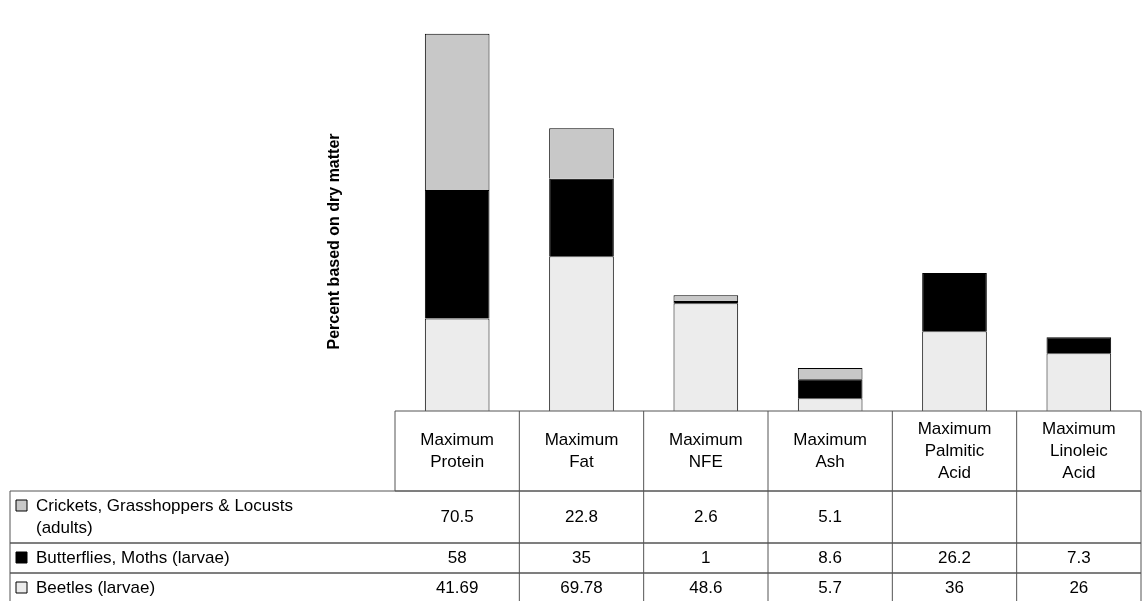 The width and height of the screenshot is (1142, 601). Describe the element at coordinates (581, 587) in the screenshot. I see `data-label: 69.78` at that location.